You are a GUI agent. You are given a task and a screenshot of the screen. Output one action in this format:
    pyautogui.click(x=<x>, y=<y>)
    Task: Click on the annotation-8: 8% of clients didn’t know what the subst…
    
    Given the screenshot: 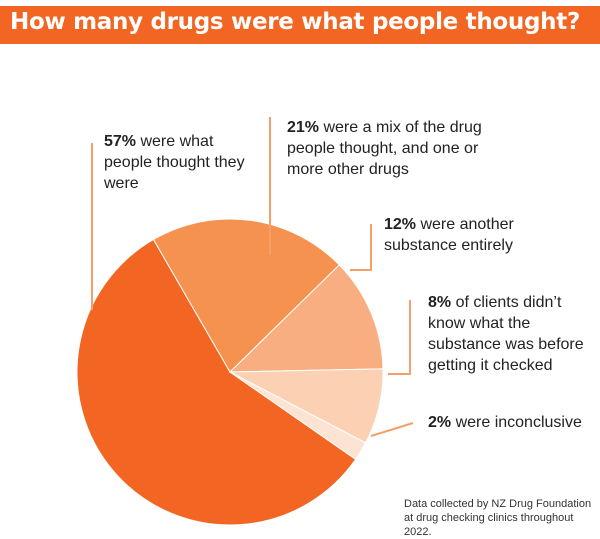 What is the action you would take?
    pyautogui.click(x=510, y=334)
    